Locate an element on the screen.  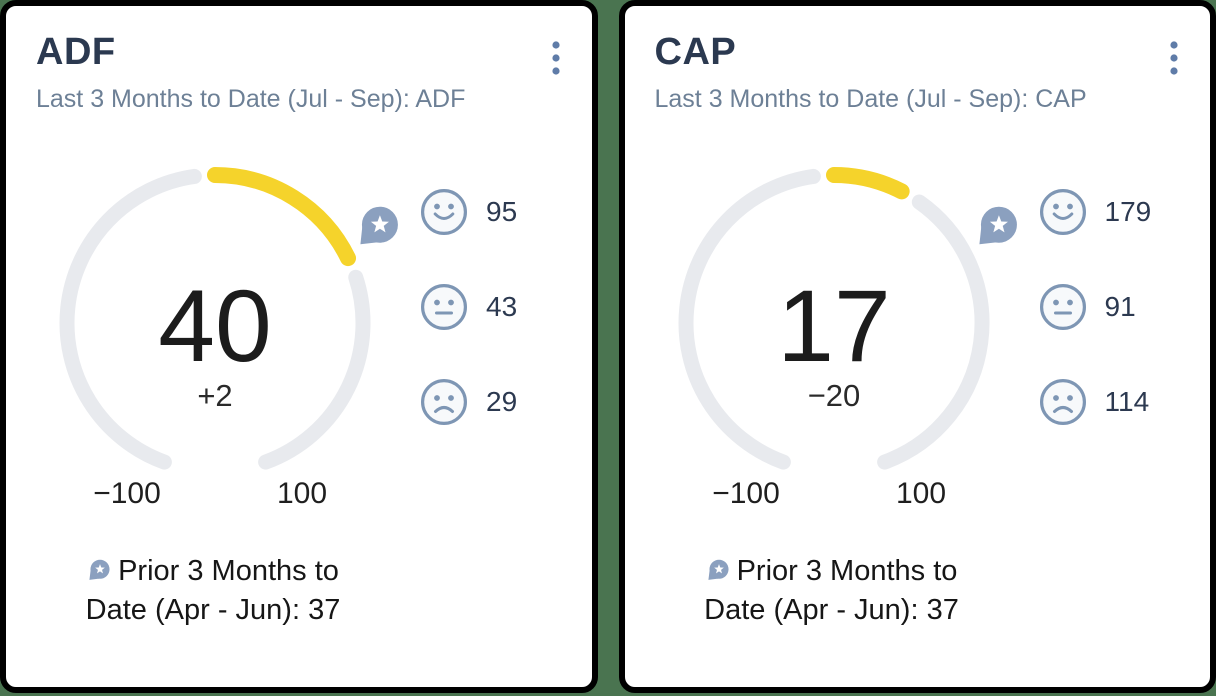
passives-row: 43 is located at coordinates (468, 307).